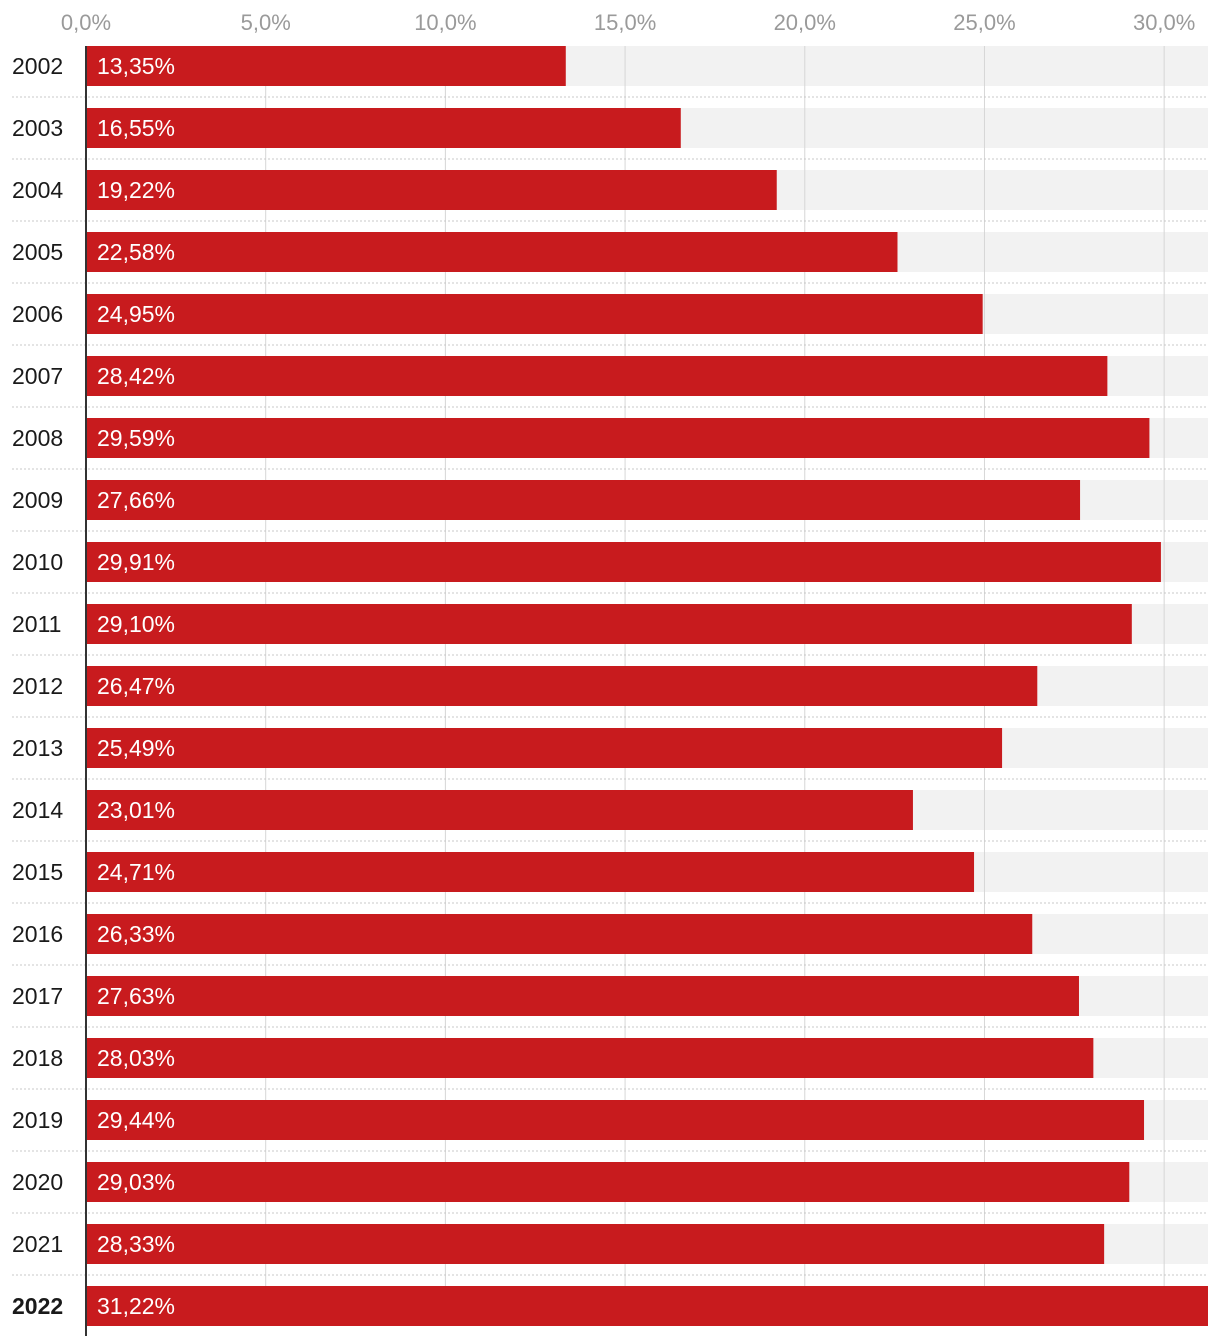 The width and height of the screenshot is (1220, 1336). What do you see at coordinates (136, 934) in the screenshot?
I see `data-label: 26,33%` at bounding box center [136, 934].